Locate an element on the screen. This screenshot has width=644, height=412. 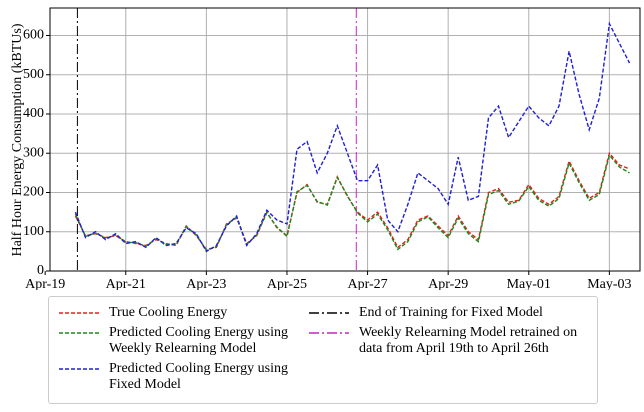
y-tick-label: 300 is located at coordinates (33, 152).